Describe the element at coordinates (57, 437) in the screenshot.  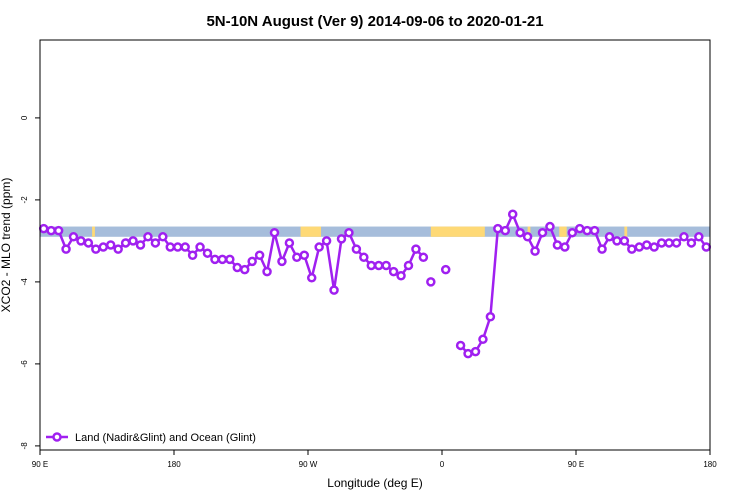
I see `legend-marker-swatch` at that location.